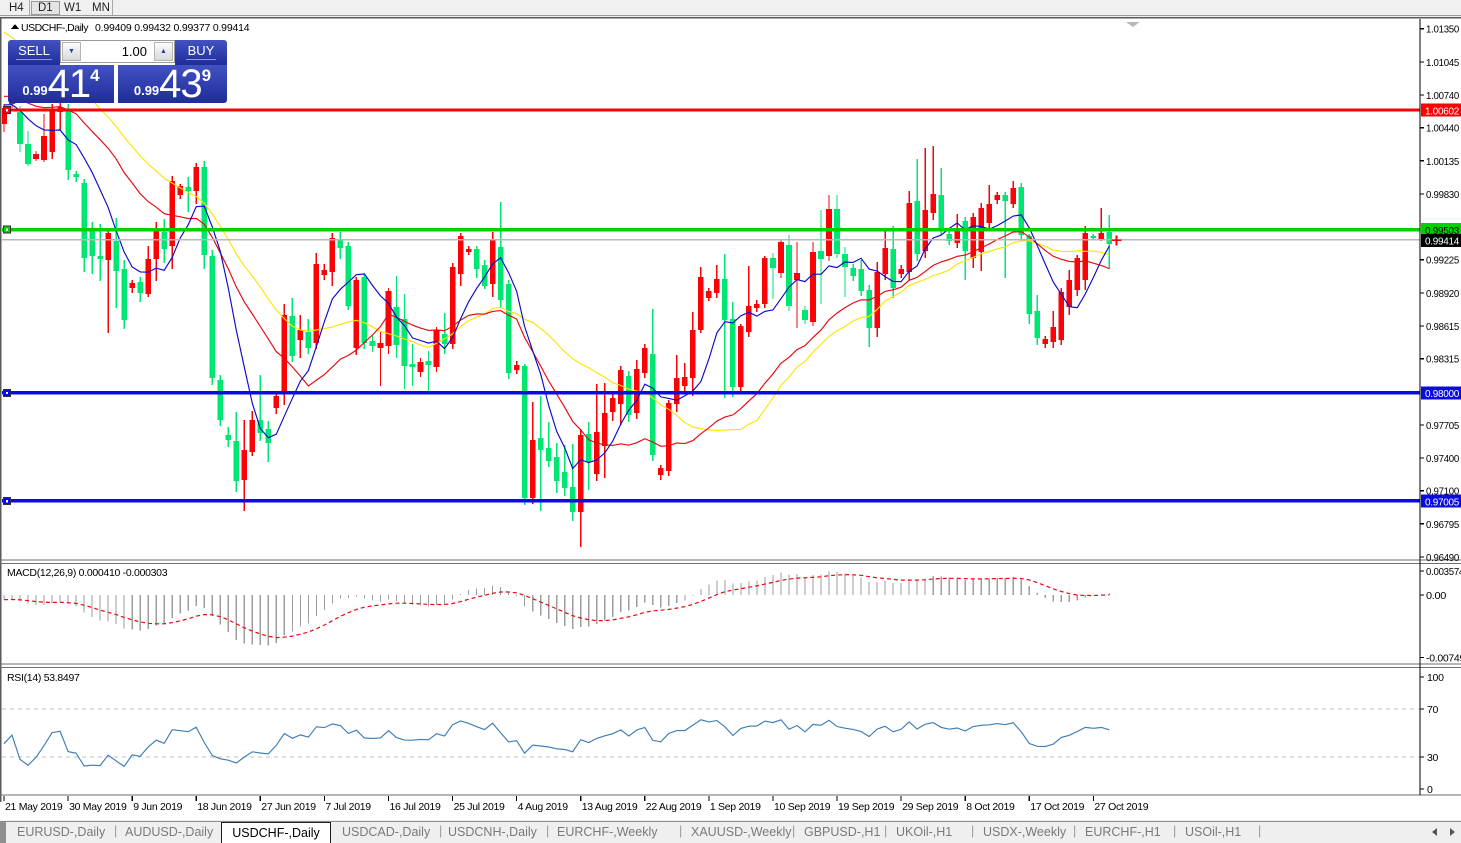 Image resolution: width=1461 pixels, height=843 pixels. Describe the element at coordinates (1442, 459) in the screenshot. I see `svg-text: 0.97400` at that location.